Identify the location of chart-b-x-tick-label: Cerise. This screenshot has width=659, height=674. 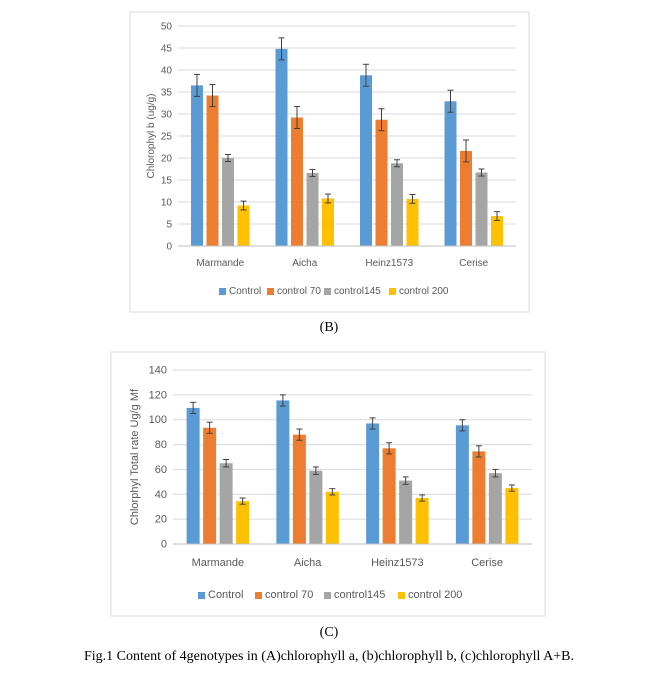
(473, 263).